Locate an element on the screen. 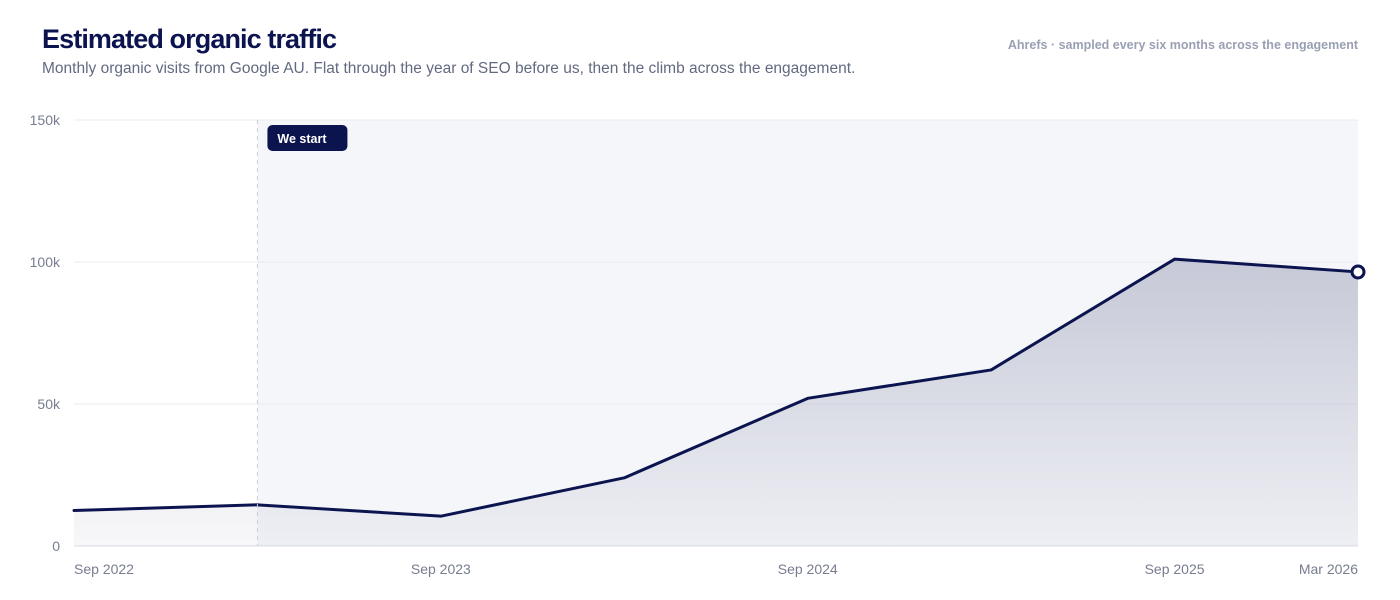 Image resolution: width=1400 pixels, height=600 pixels. chart-title: Estimated organic traffic is located at coordinates (189, 39).